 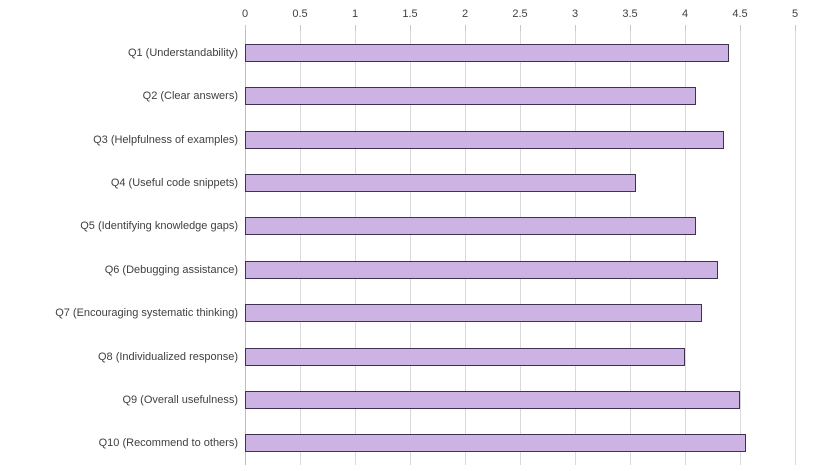 What do you see at coordinates (180, 399) in the screenshot?
I see `category-label: Q9 (Overall usefulness)` at bounding box center [180, 399].